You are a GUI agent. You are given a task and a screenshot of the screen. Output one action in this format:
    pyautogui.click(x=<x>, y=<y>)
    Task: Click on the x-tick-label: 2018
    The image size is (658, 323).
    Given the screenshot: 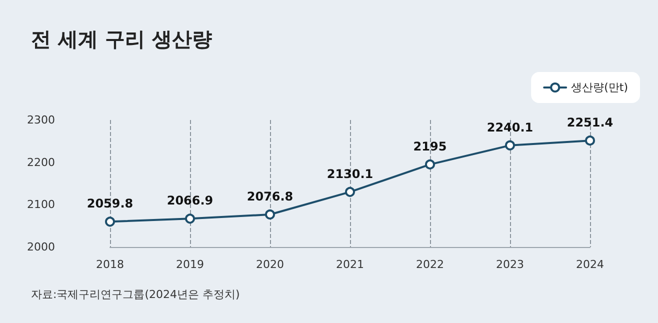 What is the action you would take?
    pyautogui.click(x=110, y=264)
    